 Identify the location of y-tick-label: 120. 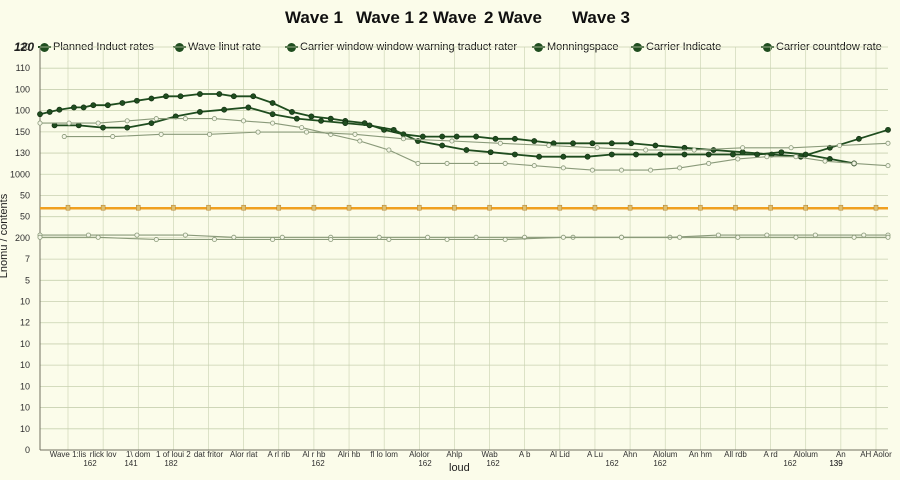
(22, 47).